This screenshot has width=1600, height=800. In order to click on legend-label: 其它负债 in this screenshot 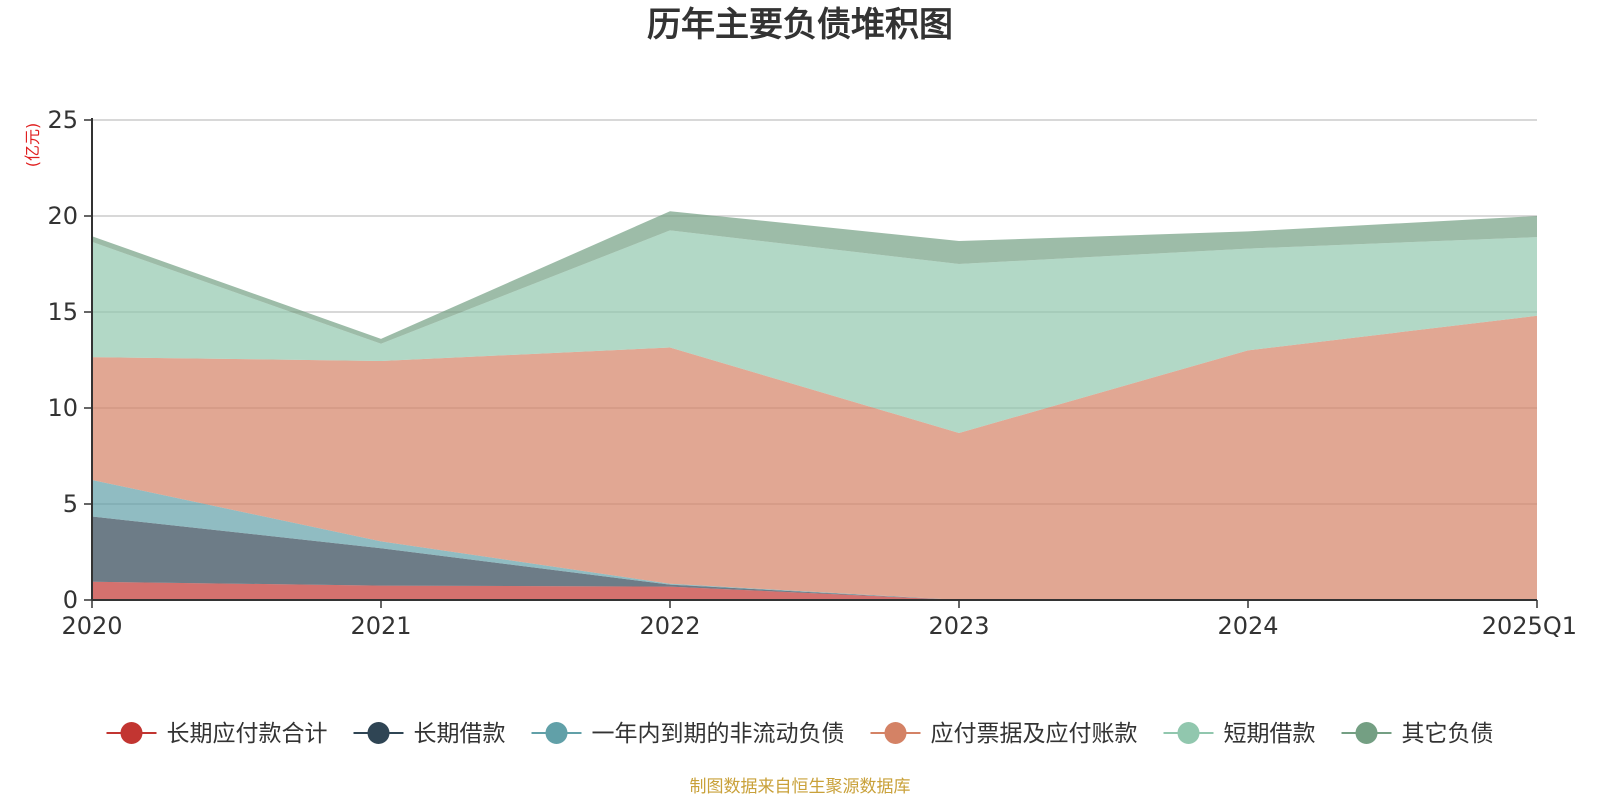, I will do `click(1448, 734)`.